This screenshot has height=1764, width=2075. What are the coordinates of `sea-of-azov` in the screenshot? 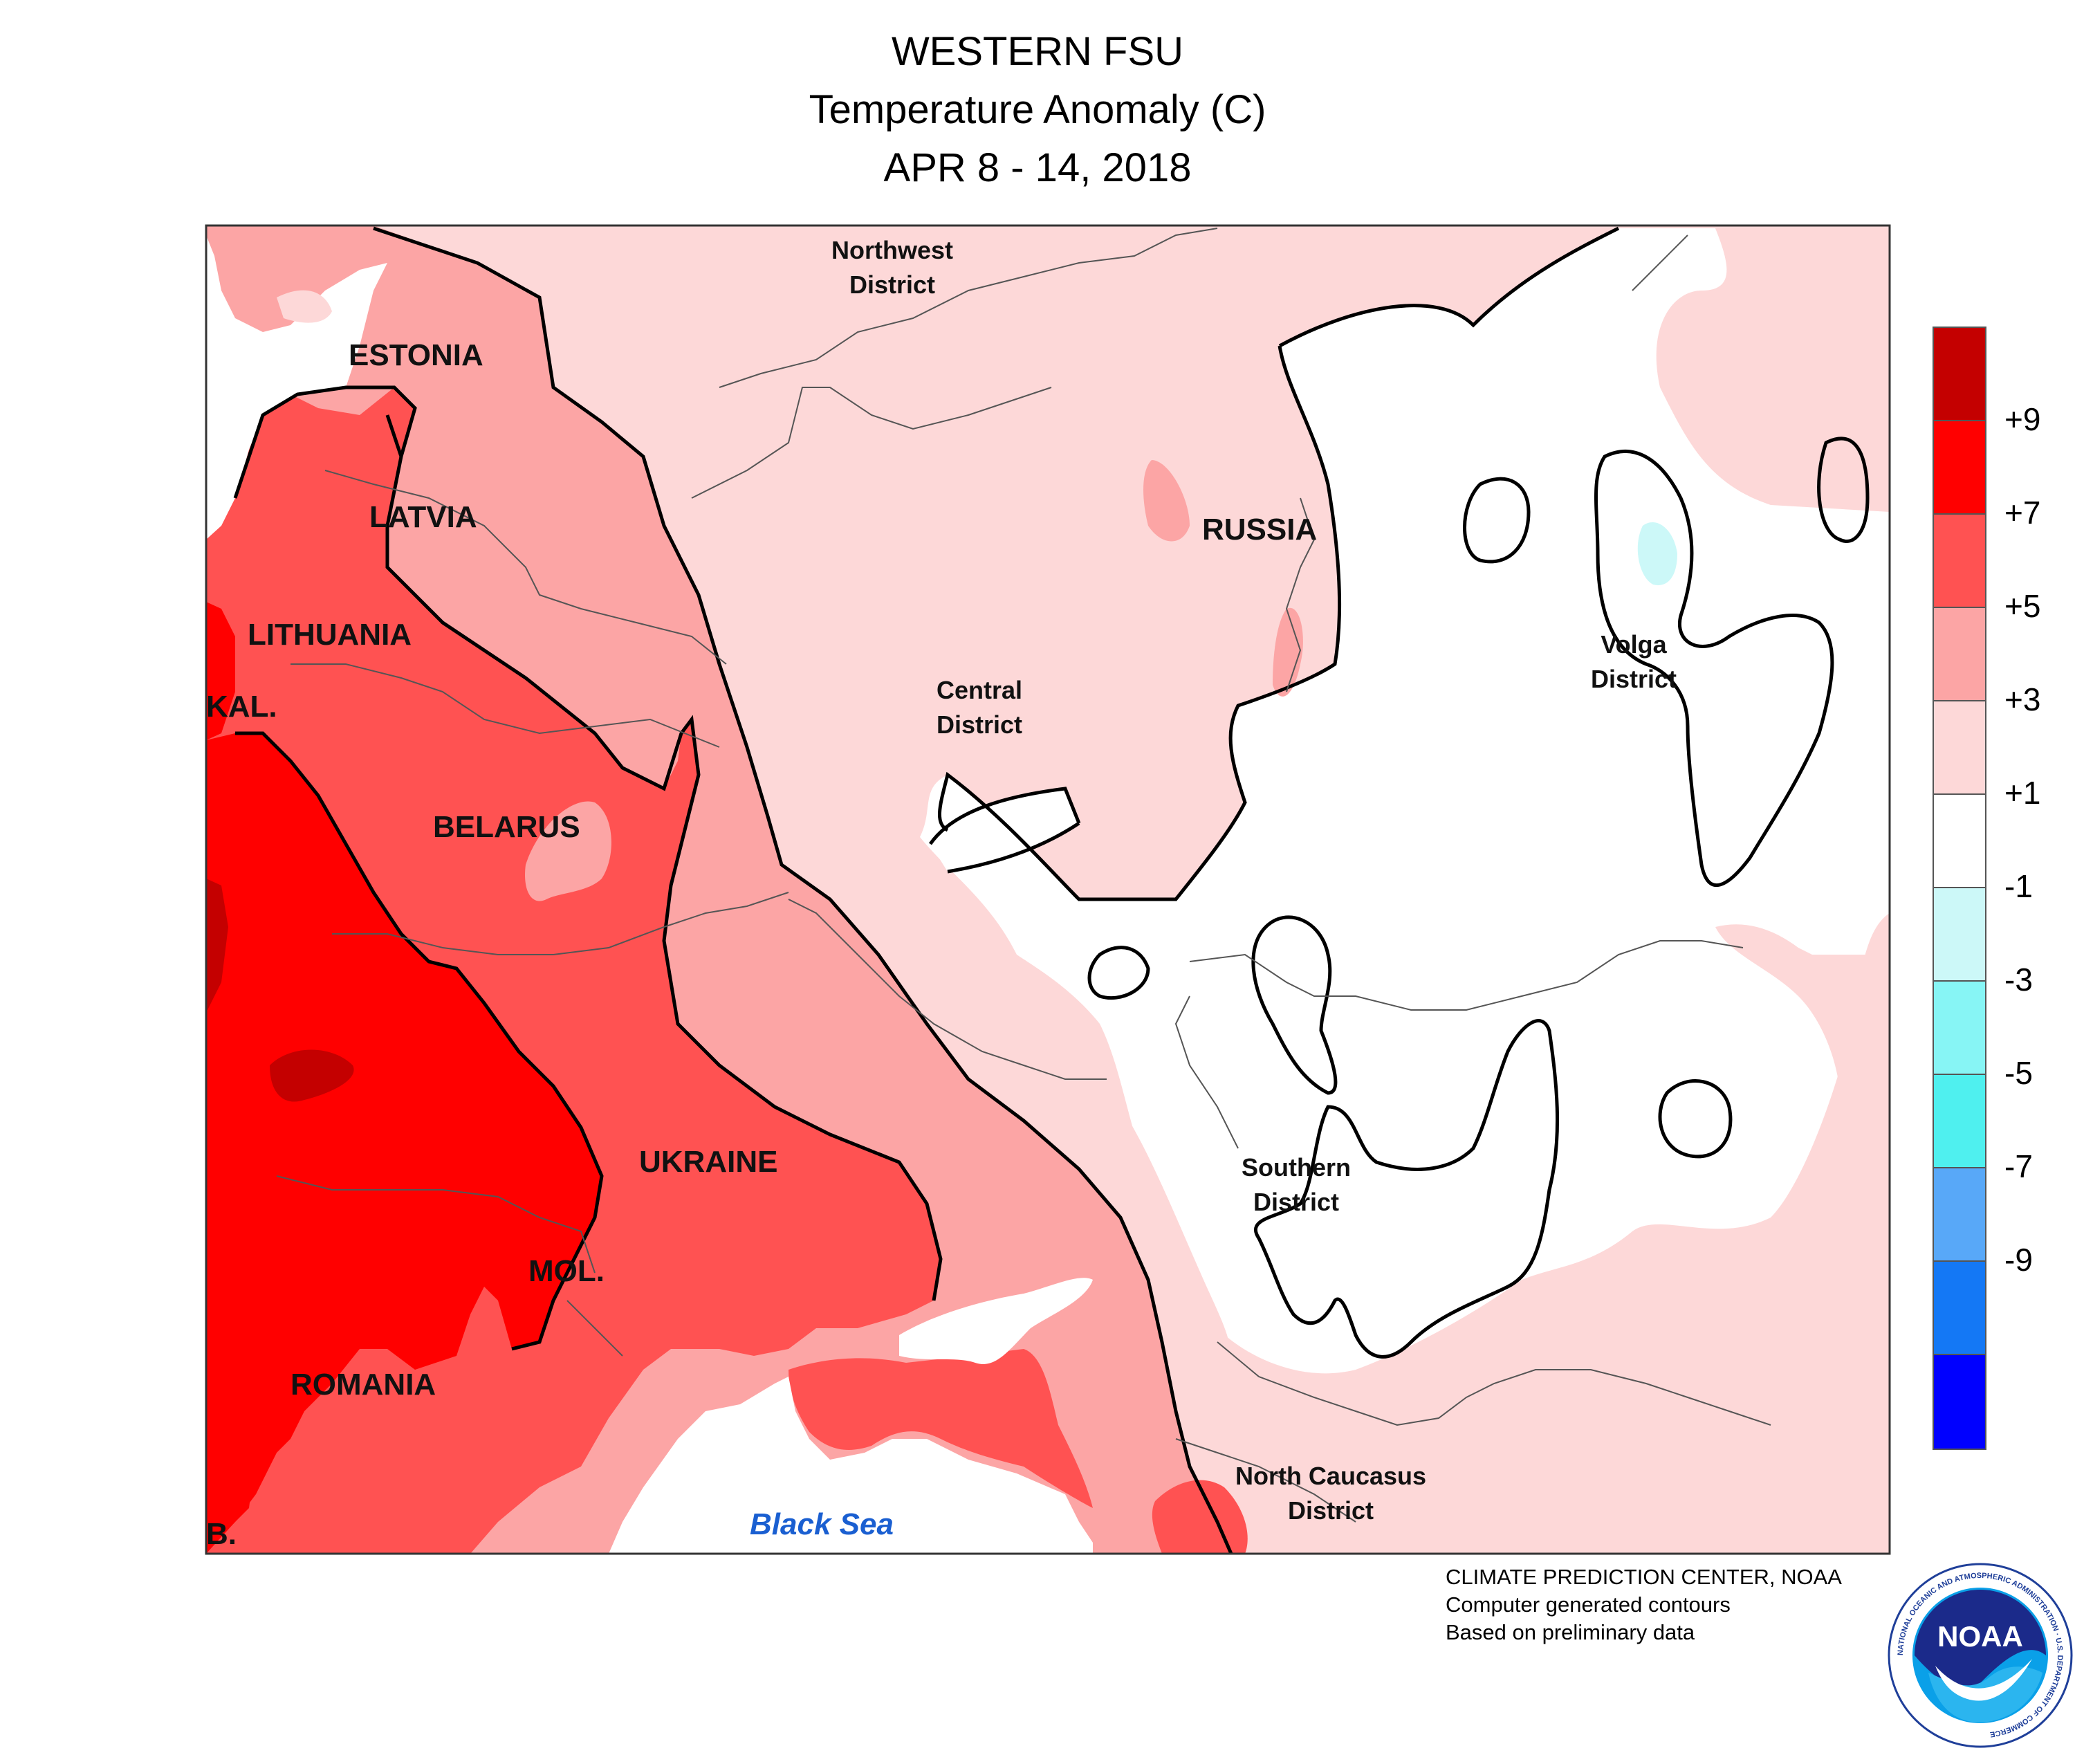 It's located at (996, 1321).